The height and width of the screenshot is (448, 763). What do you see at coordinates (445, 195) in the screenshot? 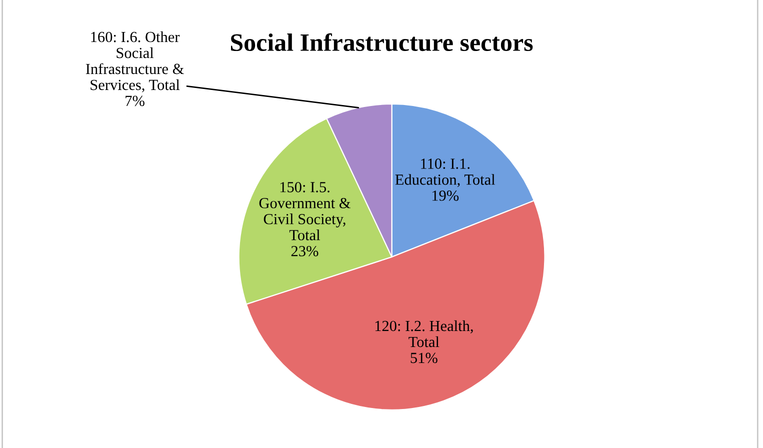
I see `data-label: 19%` at bounding box center [445, 195].